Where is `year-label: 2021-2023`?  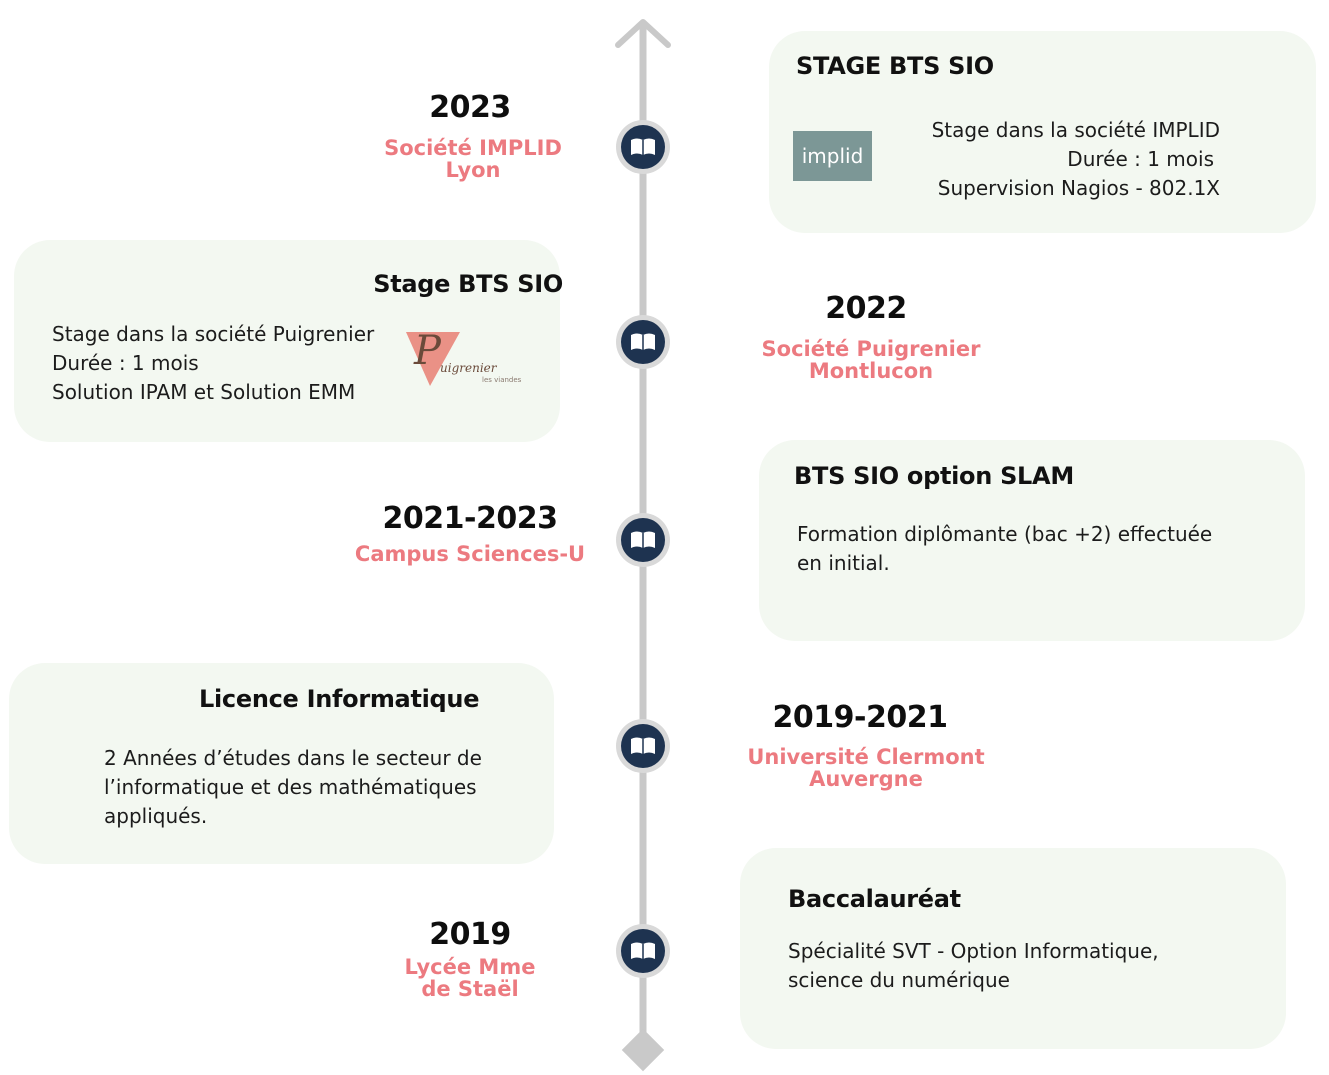 year-label: 2021-2023 is located at coordinates (470, 518).